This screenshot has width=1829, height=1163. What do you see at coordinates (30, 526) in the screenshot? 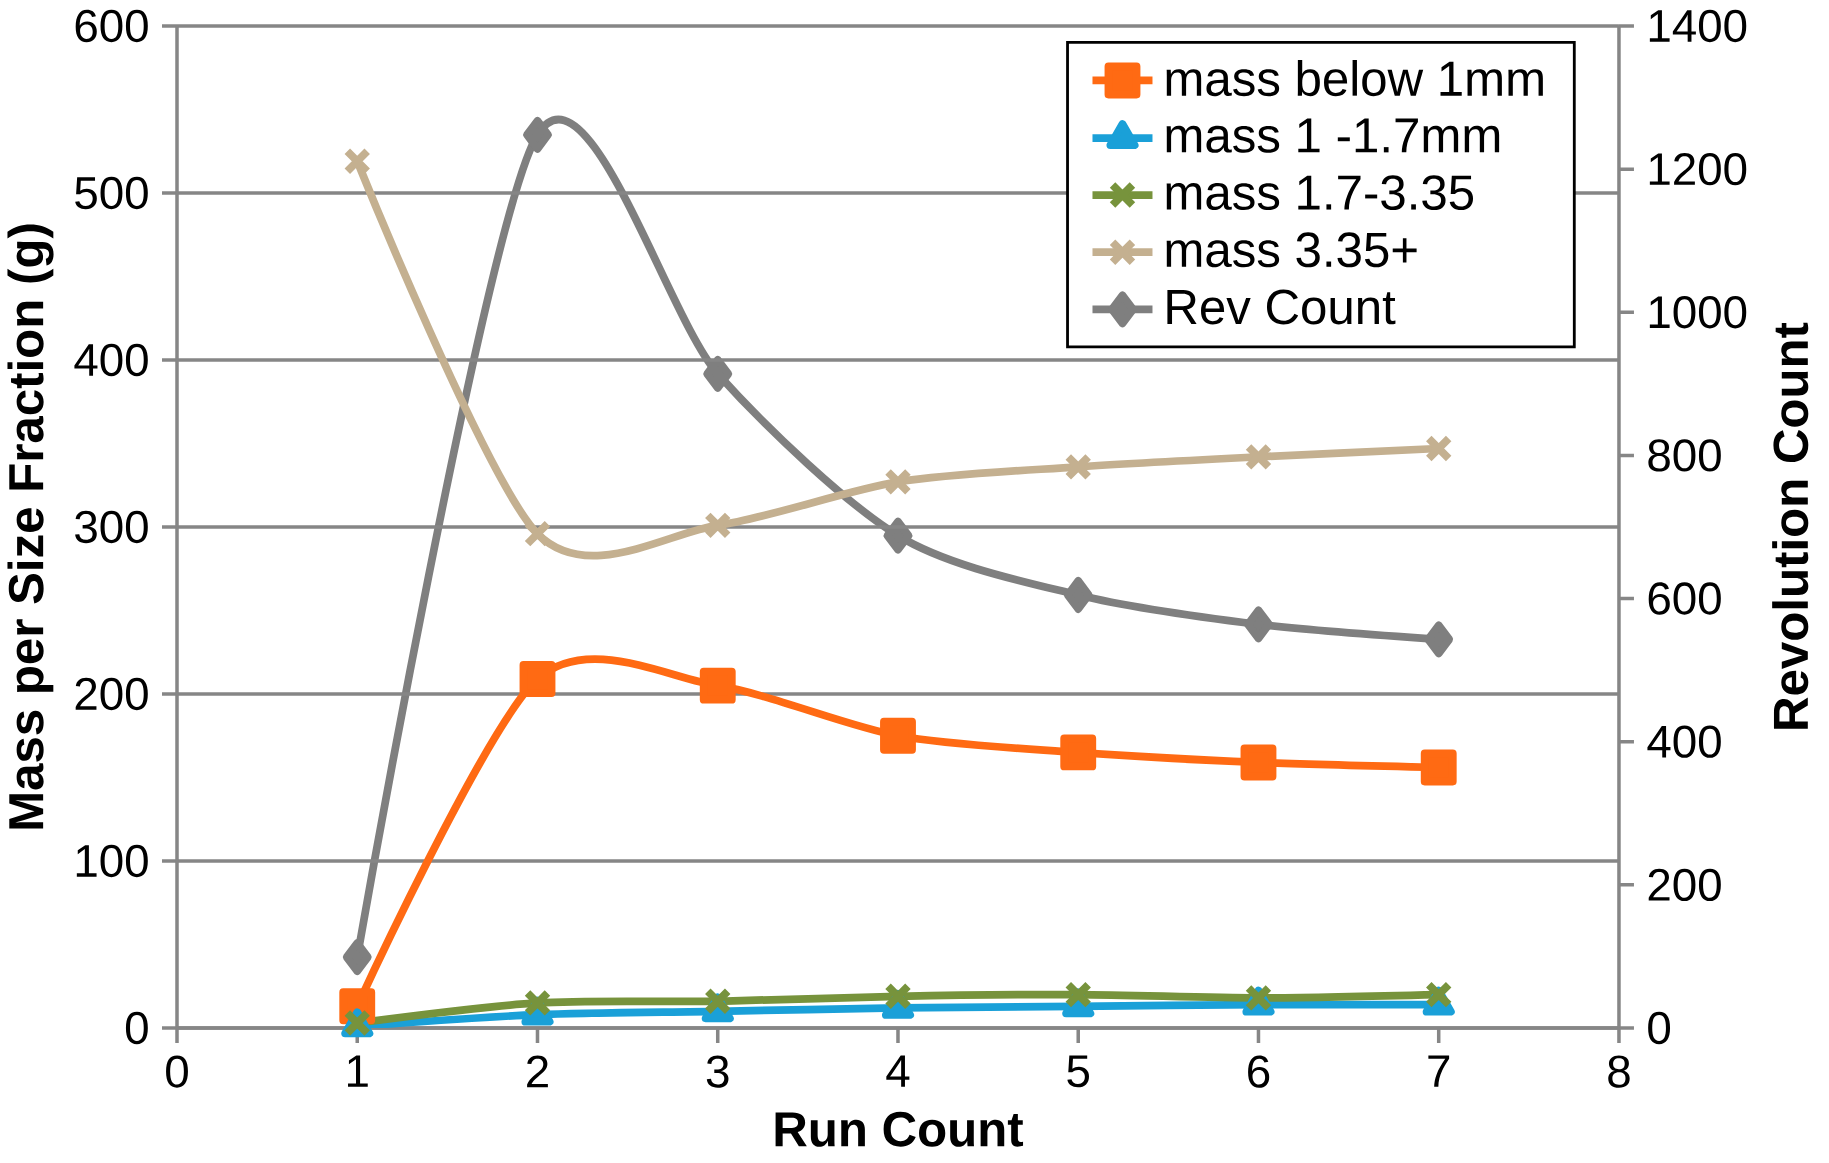
I see `y-axis-title: Mass per Size Fraction (g)` at bounding box center [30, 526].